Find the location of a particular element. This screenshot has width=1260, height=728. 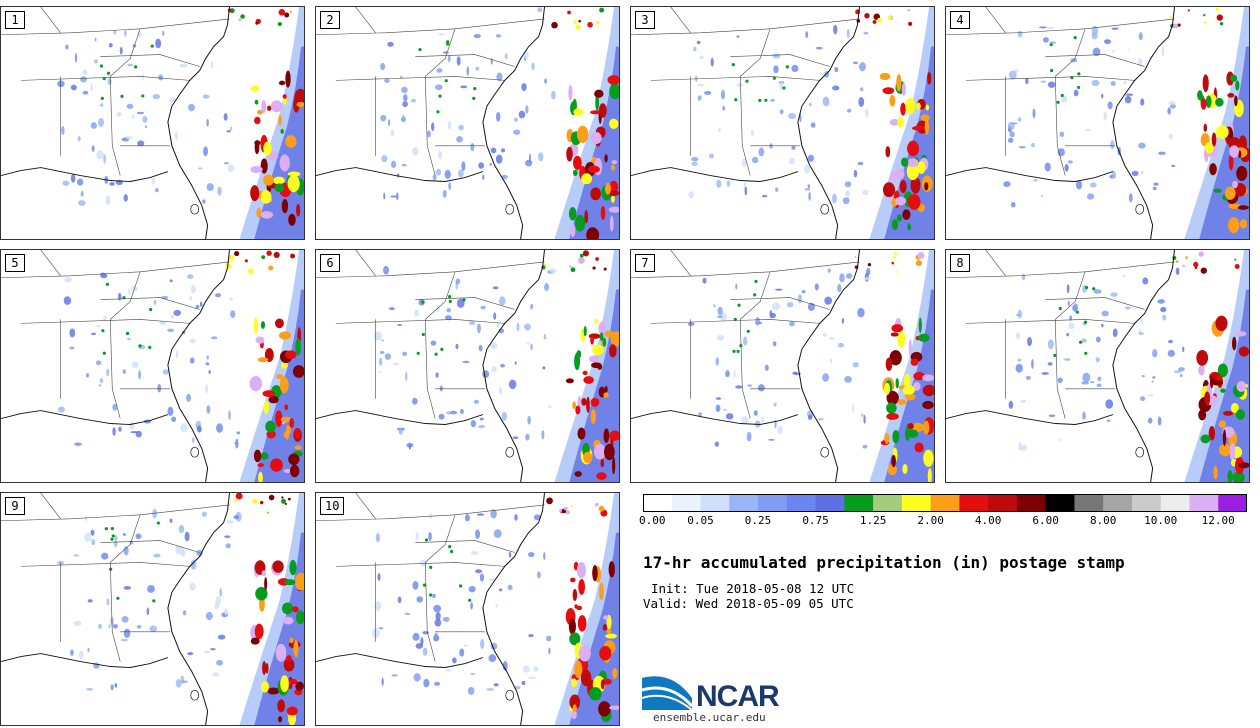

colorbar-tick-label: 2.00 is located at coordinates (930, 520).